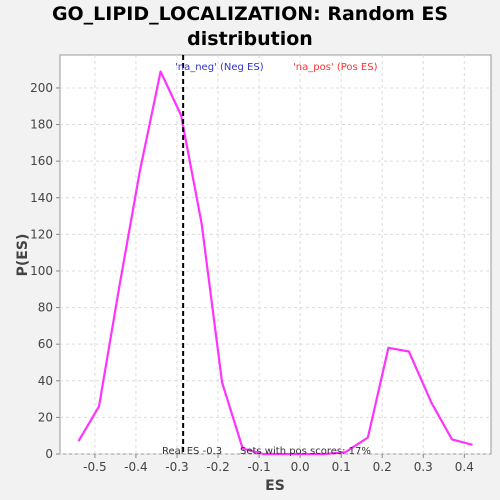 The width and height of the screenshot is (500, 500). What do you see at coordinates (217, 467) in the screenshot?
I see `x-tick-label: -0.2` at bounding box center [217, 467].